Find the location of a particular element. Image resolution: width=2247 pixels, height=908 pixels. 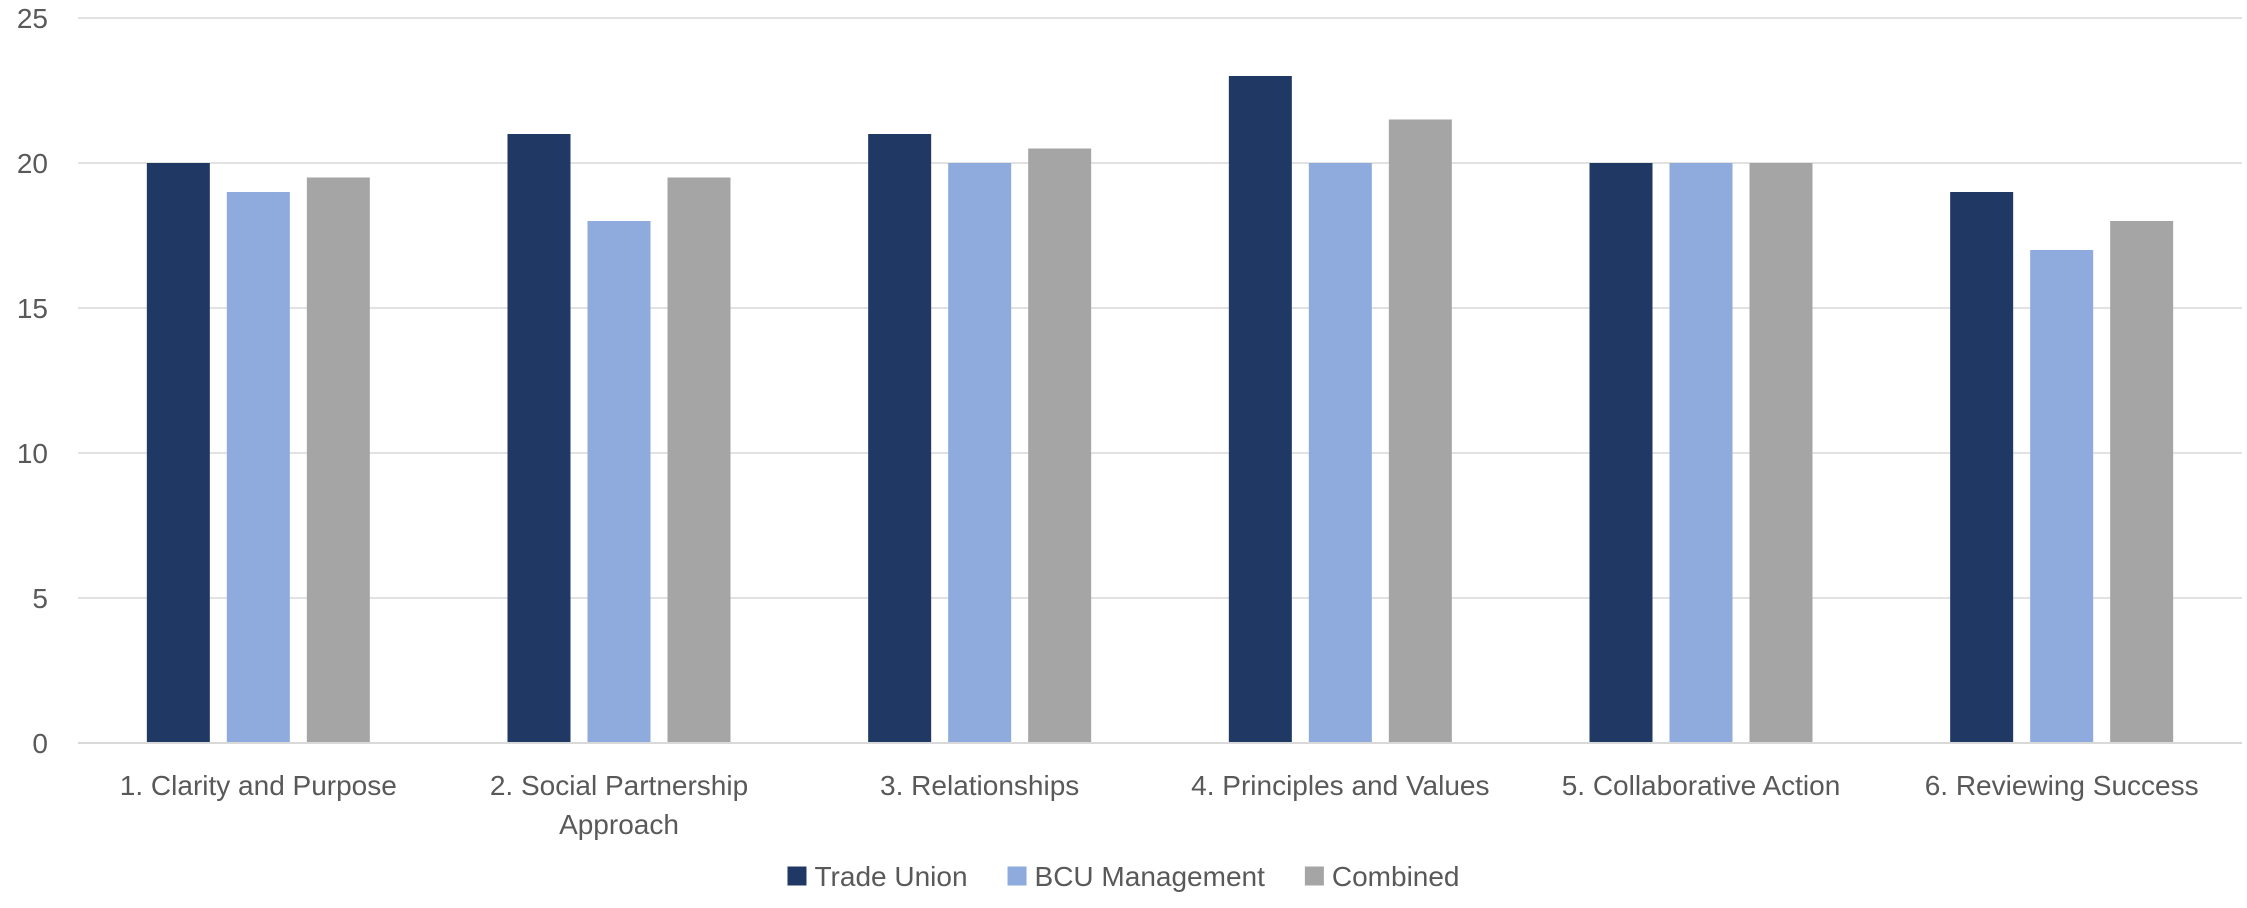

legend: Trade Union BCU Management Combined is located at coordinates (1123, 876).